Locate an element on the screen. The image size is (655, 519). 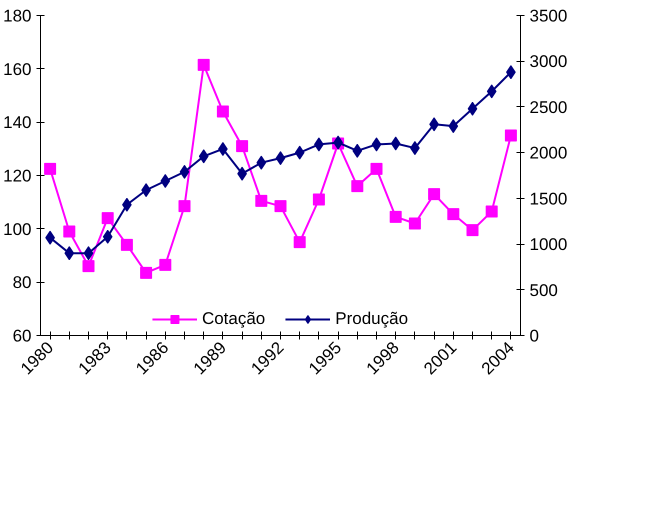
legend-label: Cotação is located at coordinates (234, 319).